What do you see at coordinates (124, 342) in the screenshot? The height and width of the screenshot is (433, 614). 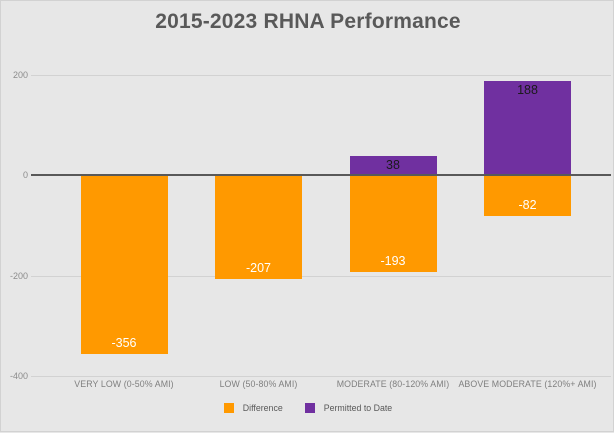 I see `data-label: -356` at bounding box center [124, 342].